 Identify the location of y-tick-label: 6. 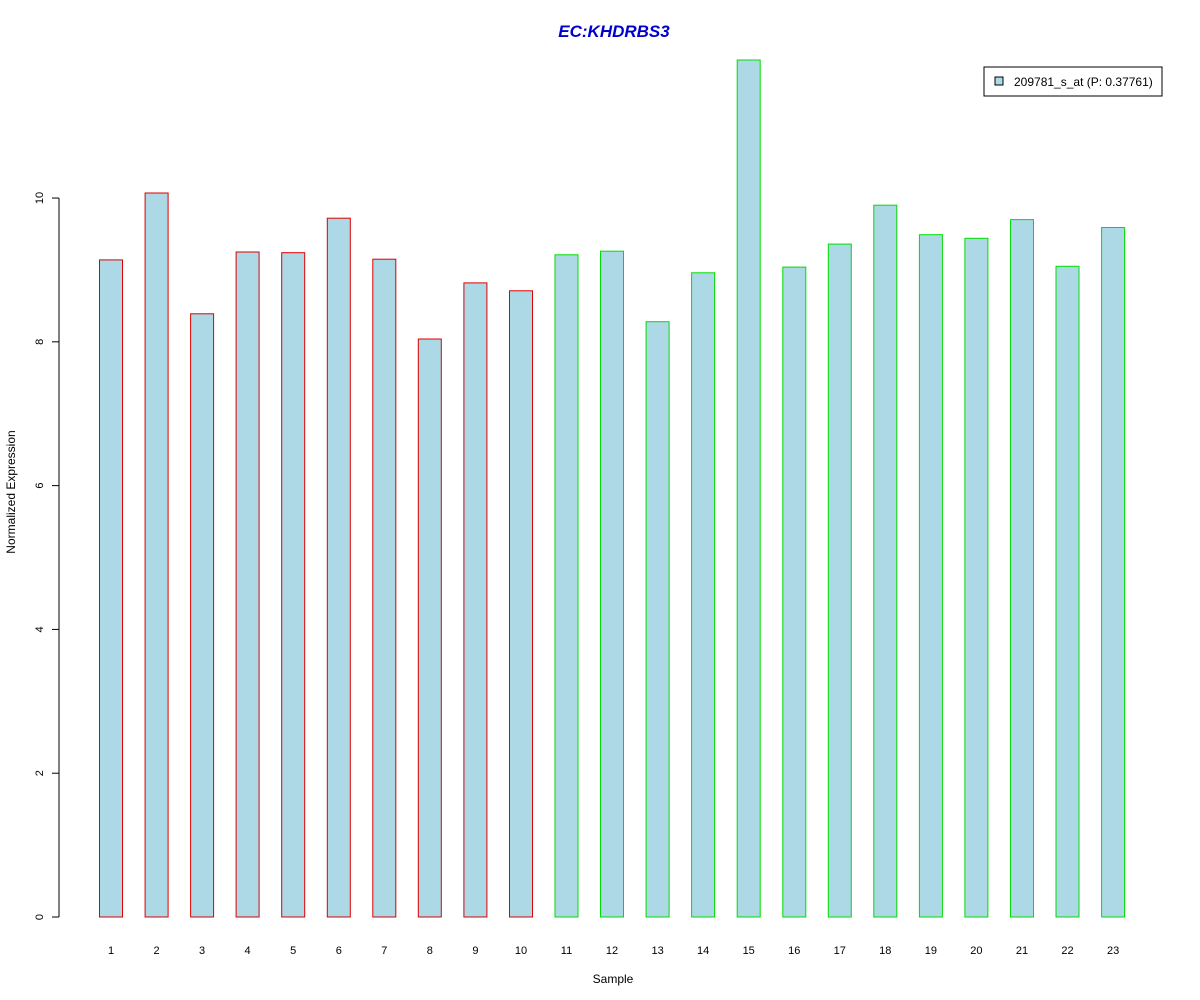
(40, 486).